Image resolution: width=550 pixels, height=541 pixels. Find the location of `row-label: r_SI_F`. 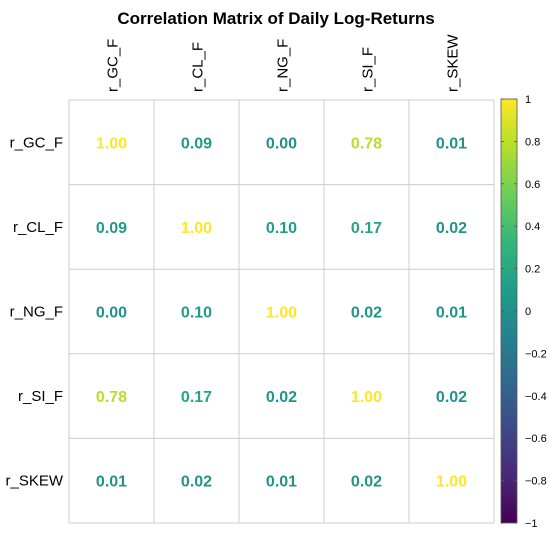

row-label: r_SI_F is located at coordinates (40, 396).